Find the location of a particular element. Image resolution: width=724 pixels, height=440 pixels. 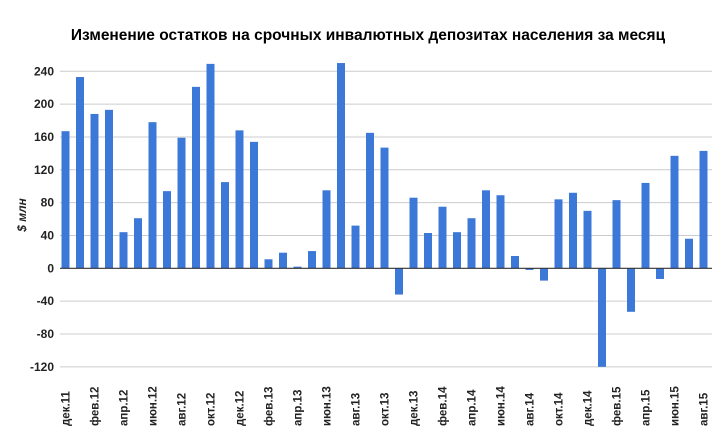

x-tick-label: апр.15 is located at coordinates (647, 407).